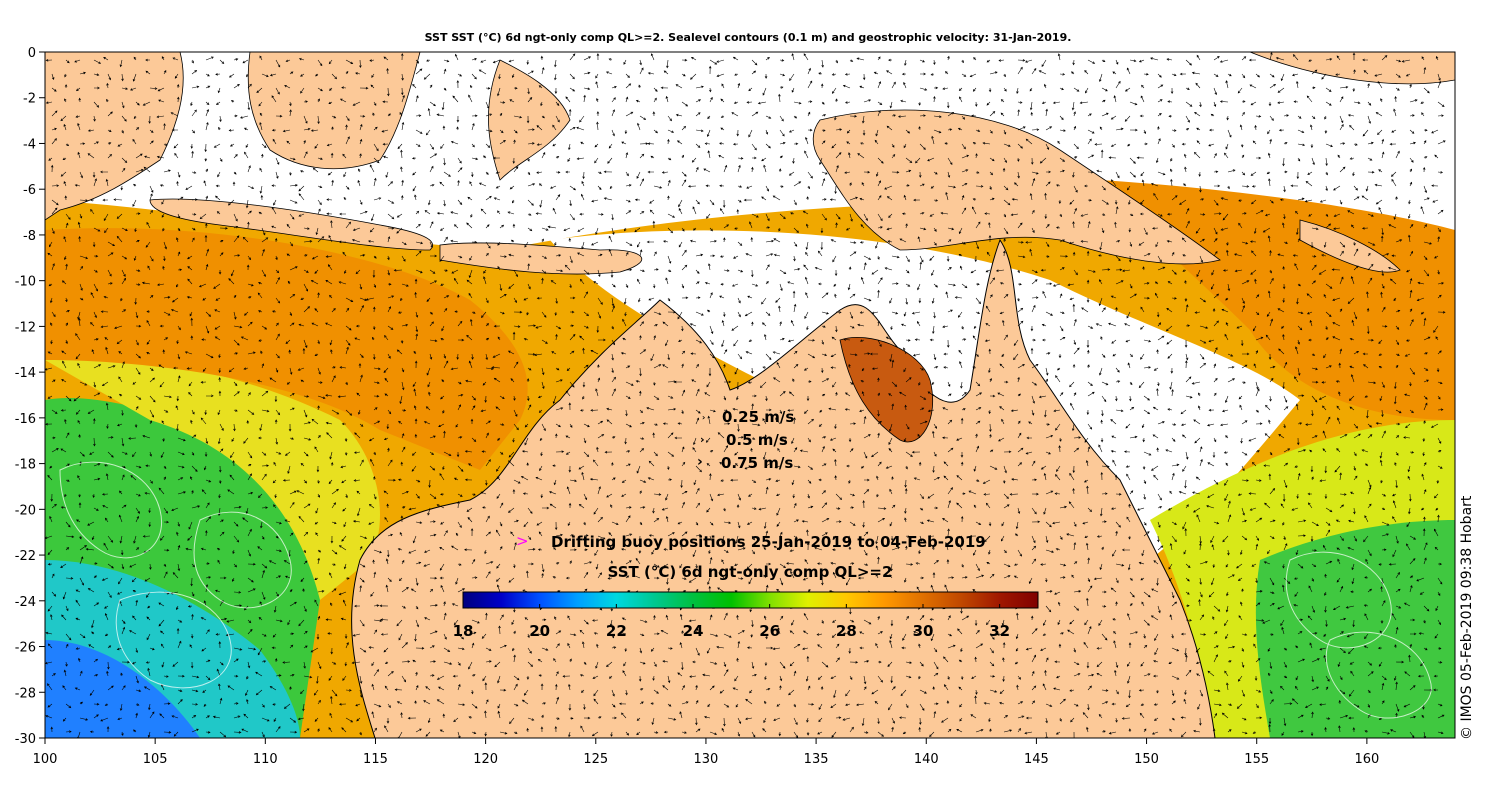 The height and width of the screenshot is (790, 1500). I want to click on land-sumatra-borneo, so click(114, 136).